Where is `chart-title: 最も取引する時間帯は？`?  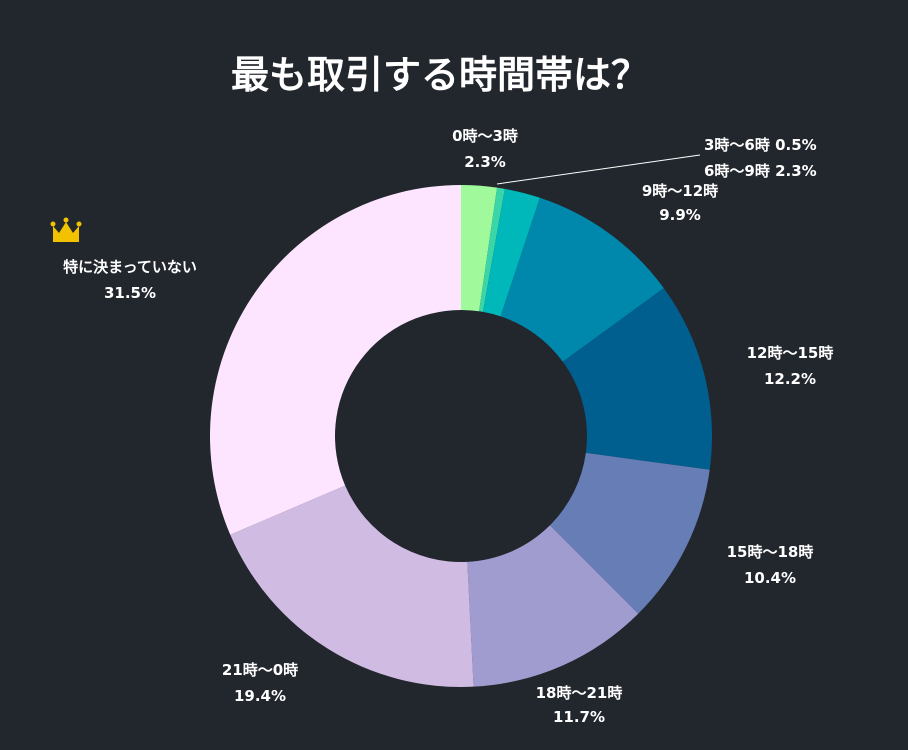 chart-title: 最も取引する時間帯は？ is located at coordinates (440, 75).